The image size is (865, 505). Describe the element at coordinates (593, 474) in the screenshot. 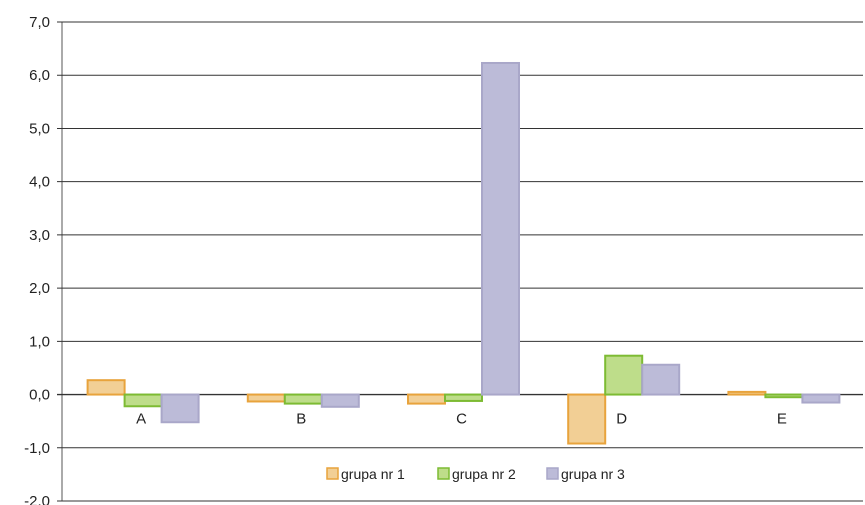

I see `legend-label: grupa nr 3` at that location.